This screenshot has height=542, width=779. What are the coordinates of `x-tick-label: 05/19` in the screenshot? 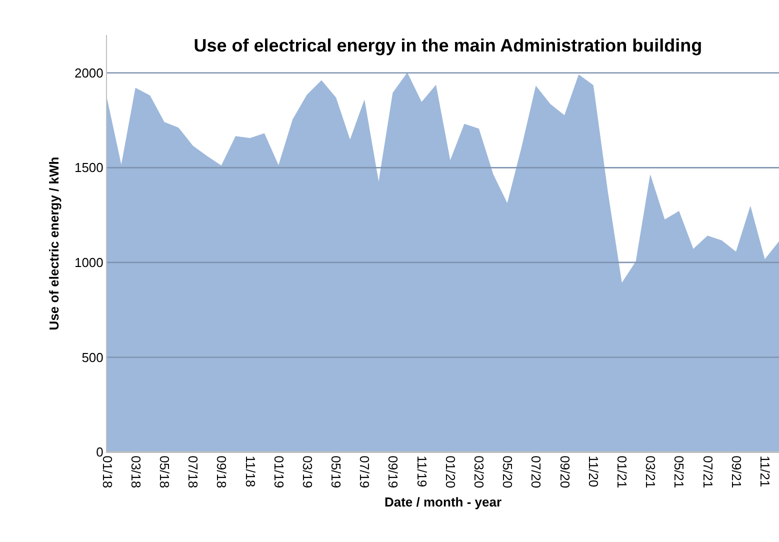 It's located at (336, 472).